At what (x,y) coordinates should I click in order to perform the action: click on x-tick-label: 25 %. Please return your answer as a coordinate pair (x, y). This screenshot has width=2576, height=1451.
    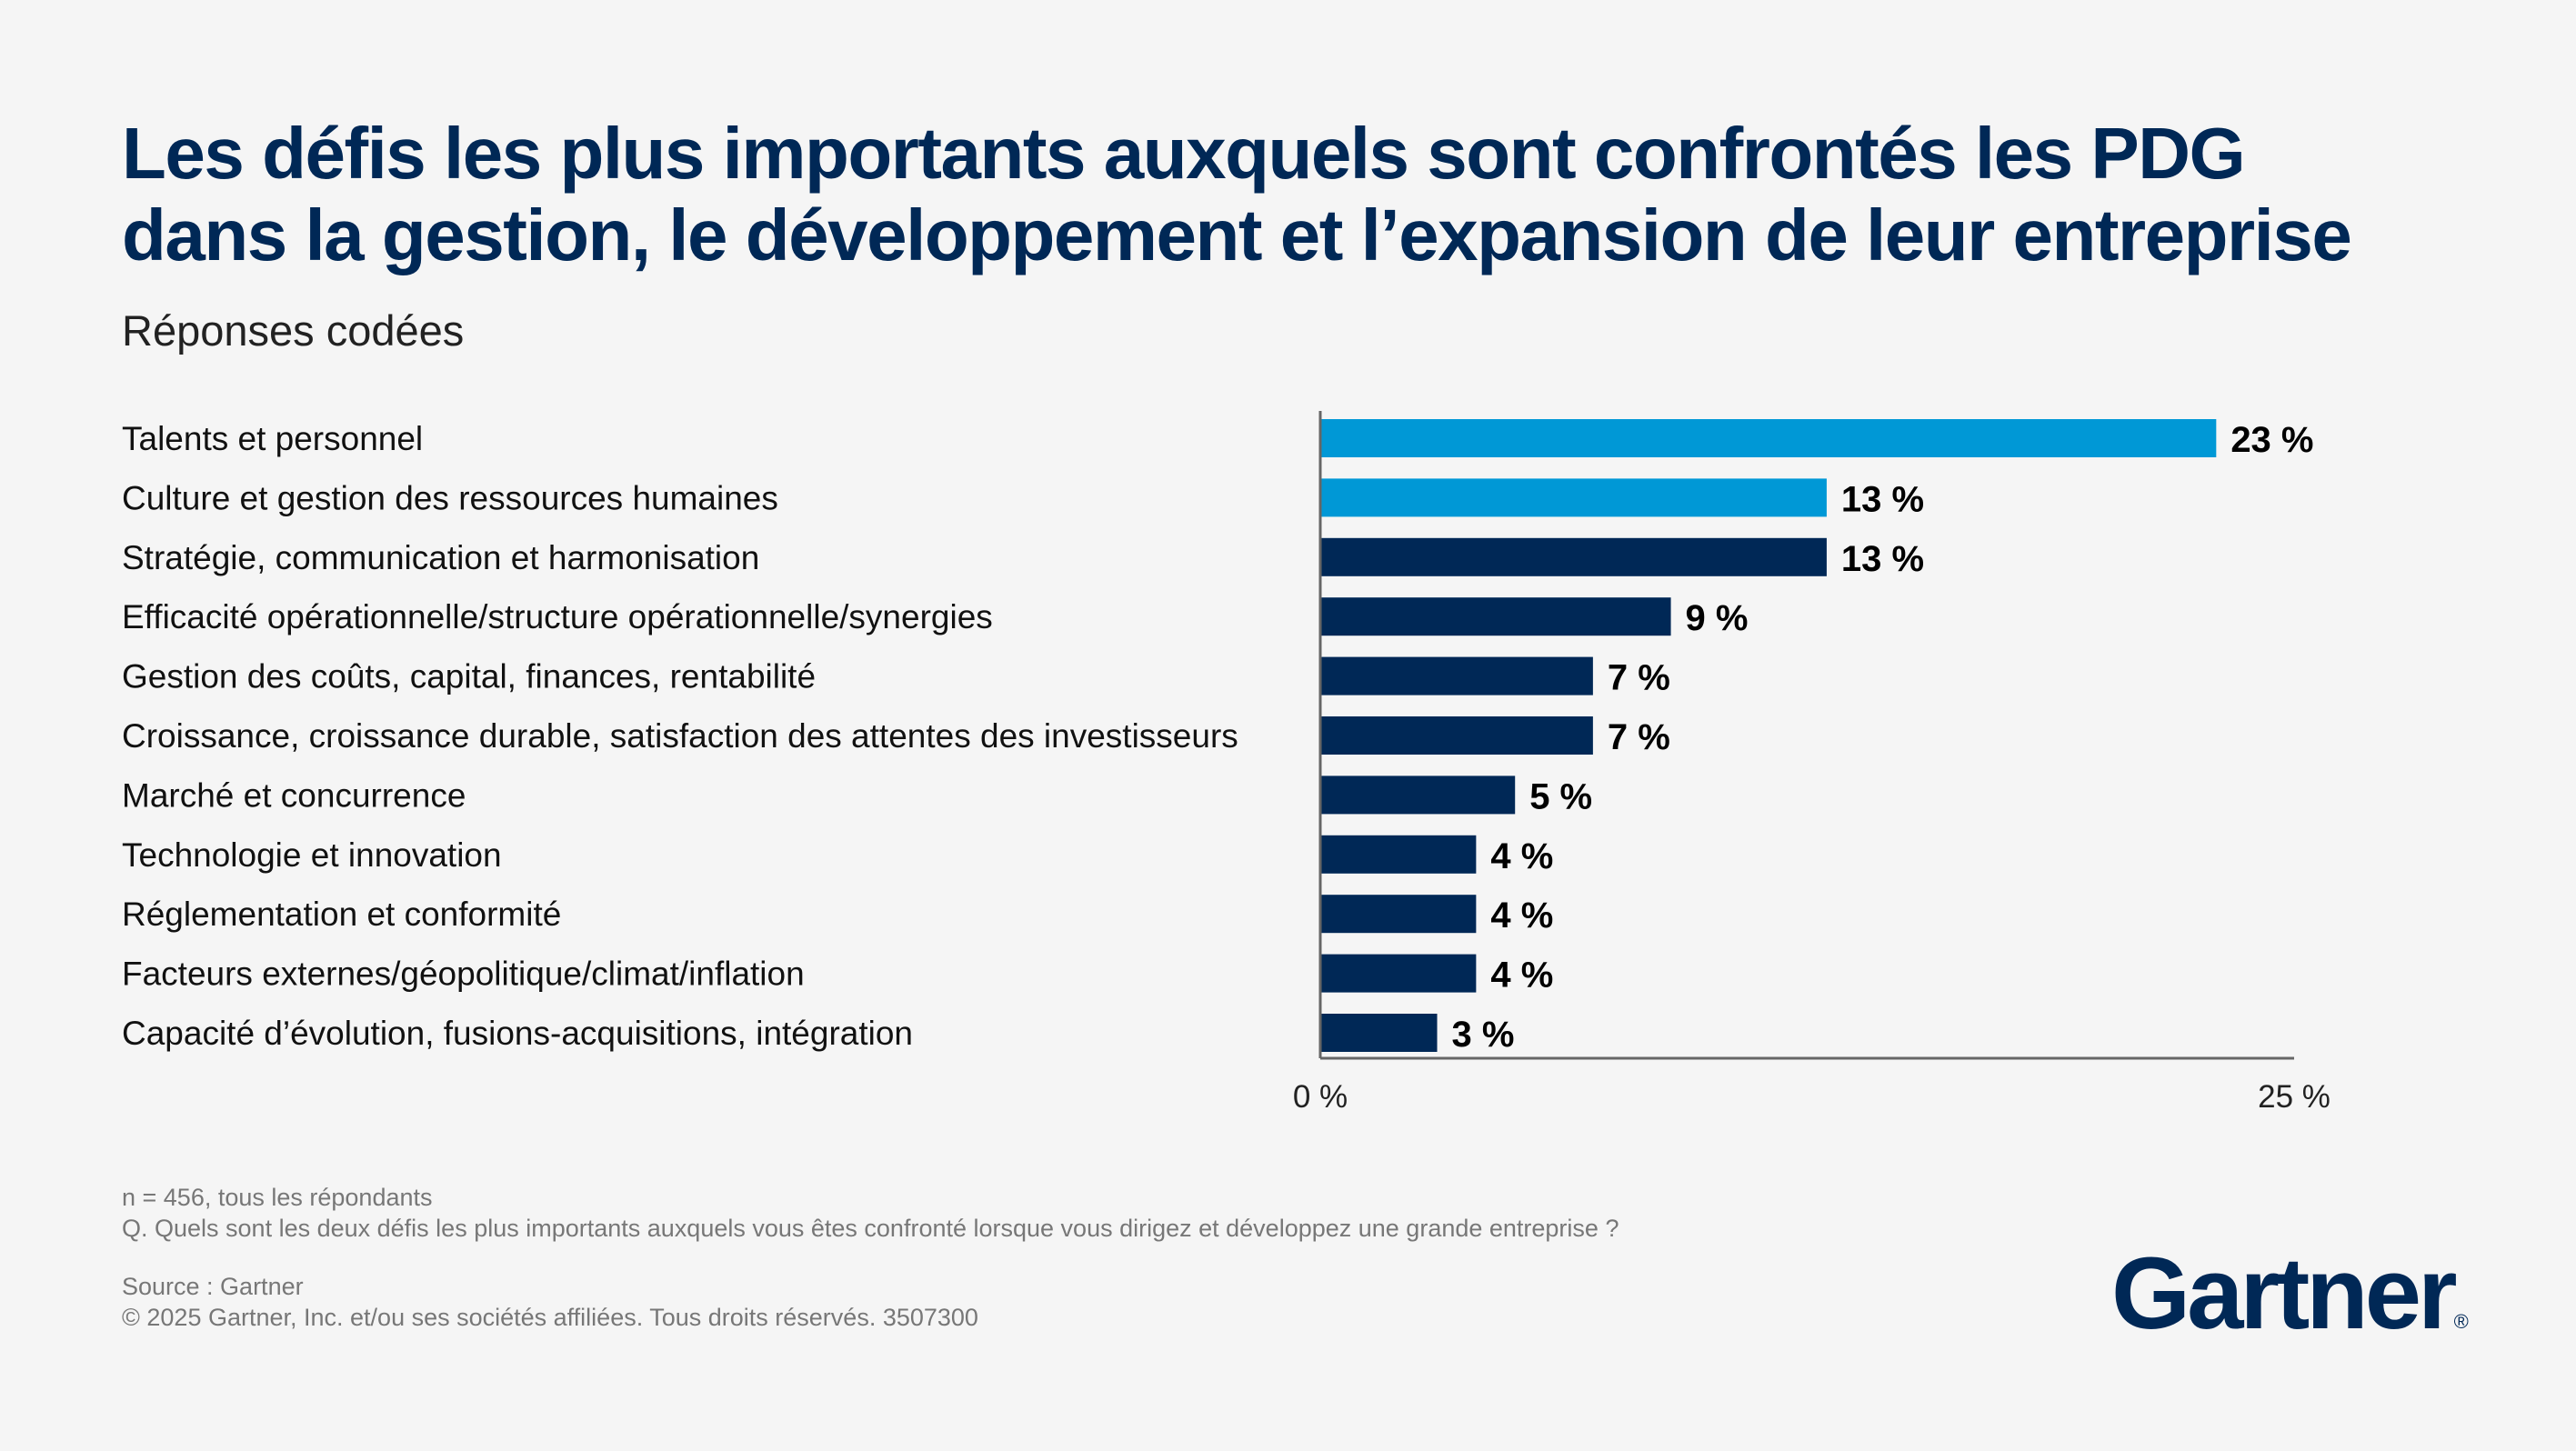
    Looking at the image, I should click on (2294, 1097).